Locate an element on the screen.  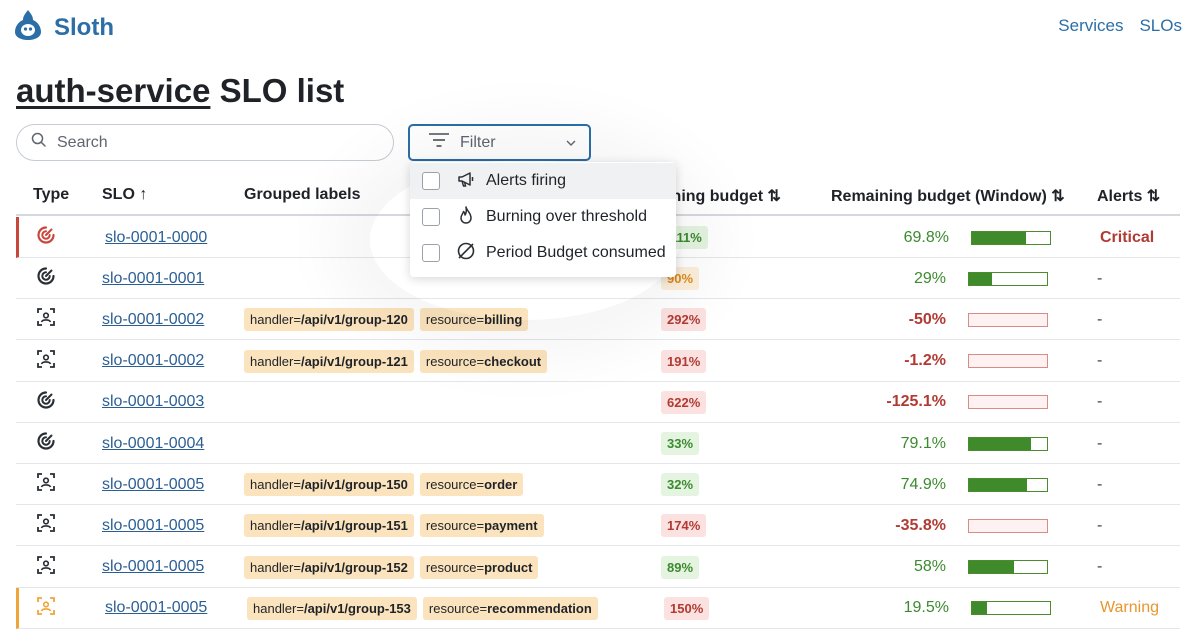
label-value: /api/v1/group-153 is located at coordinates (357, 608).